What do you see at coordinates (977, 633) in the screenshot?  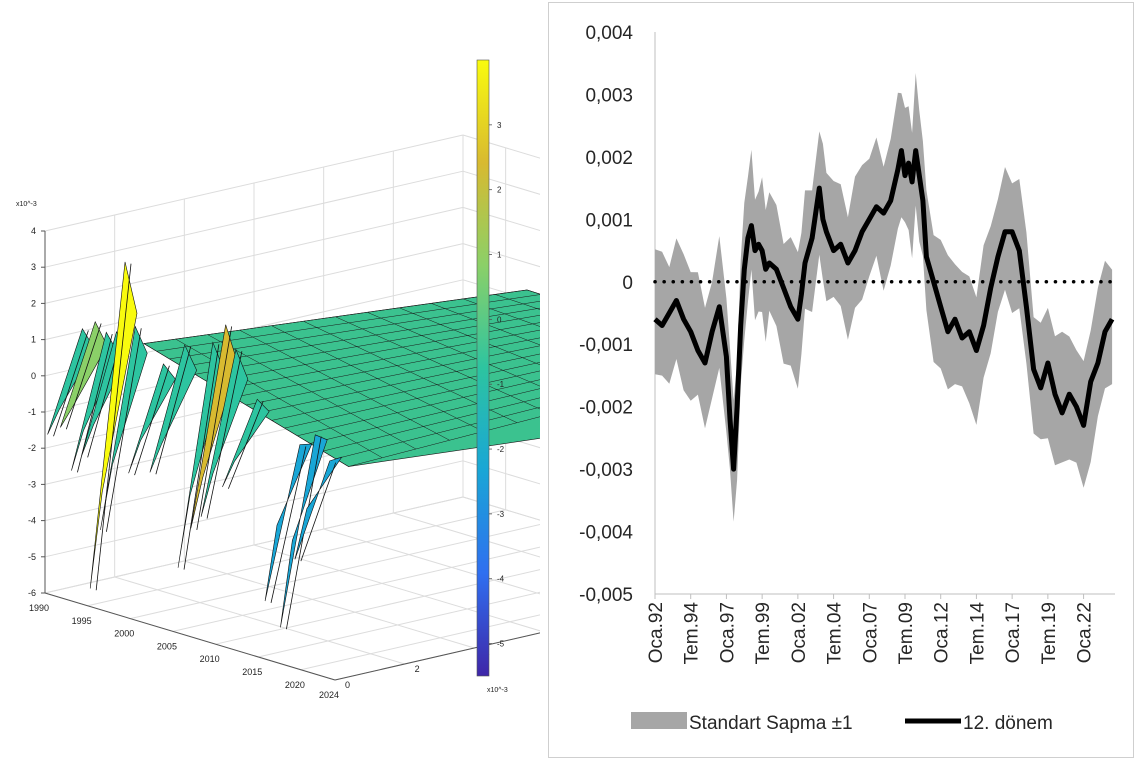 I see `line-x-tick-label: Tem.14` at bounding box center [977, 633].